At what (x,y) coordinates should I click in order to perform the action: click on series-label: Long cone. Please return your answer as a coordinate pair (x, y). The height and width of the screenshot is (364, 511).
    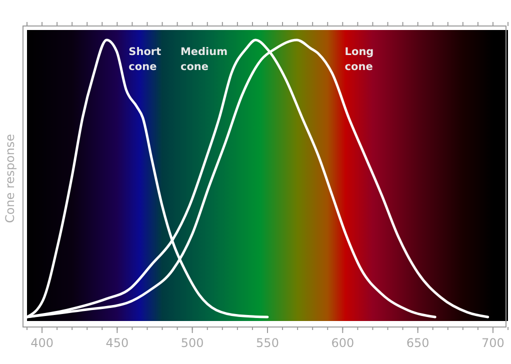
    Looking at the image, I should click on (359, 59).